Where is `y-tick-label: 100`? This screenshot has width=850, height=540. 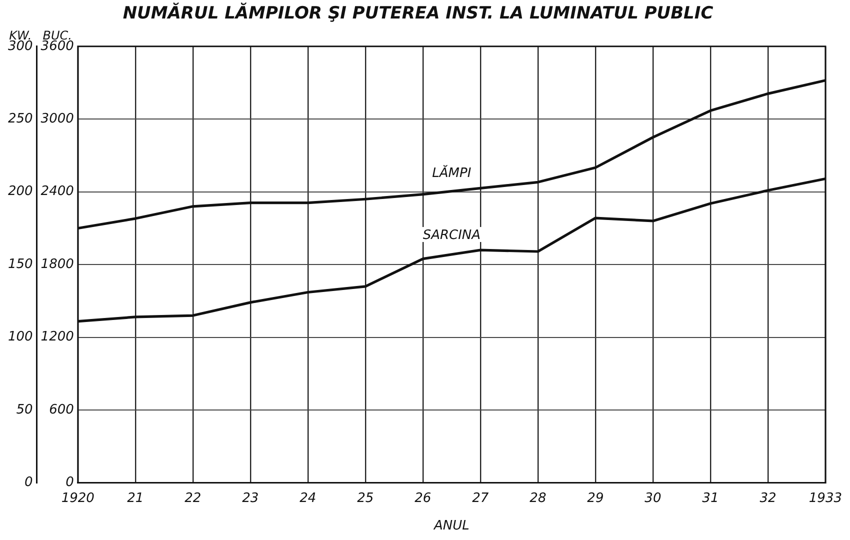 y-tick-label: 100 is located at coordinates (20, 337).